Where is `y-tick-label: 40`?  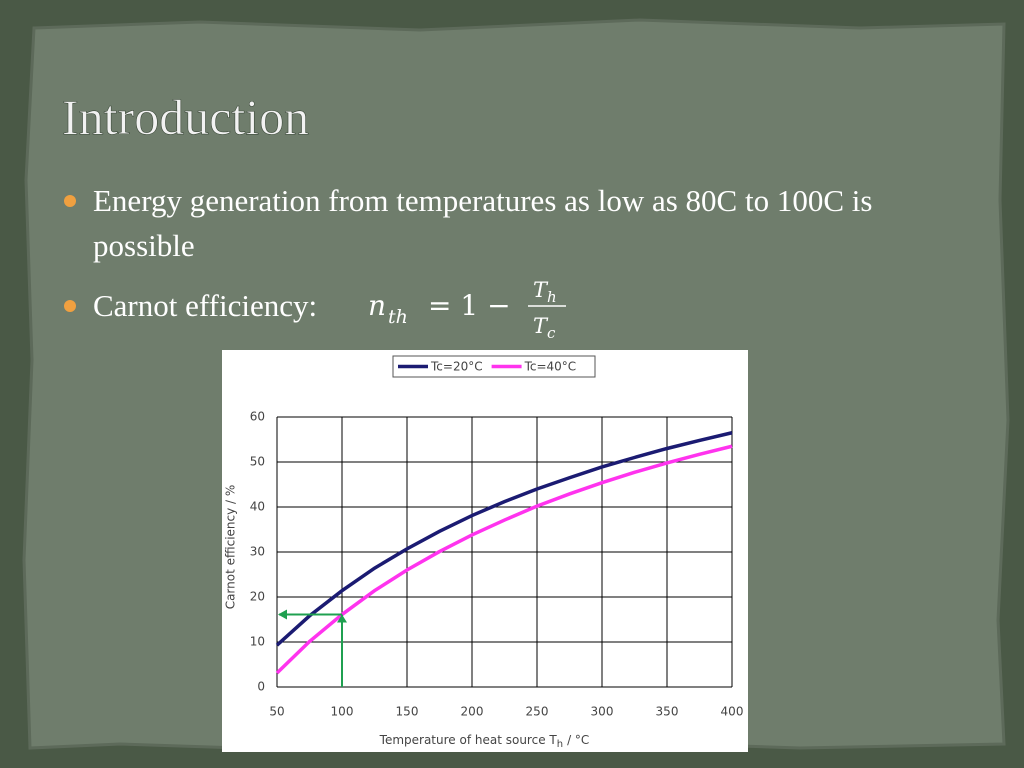
y-tick-label: 40 is located at coordinates (257, 507).